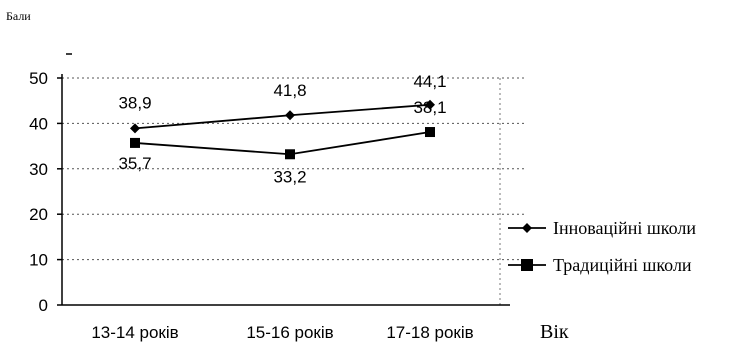 This screenshot has height=350, width=747. Describe the element at coordinates (43, 305) in the screenshot. I see `y-tick-label: 0` at that location.